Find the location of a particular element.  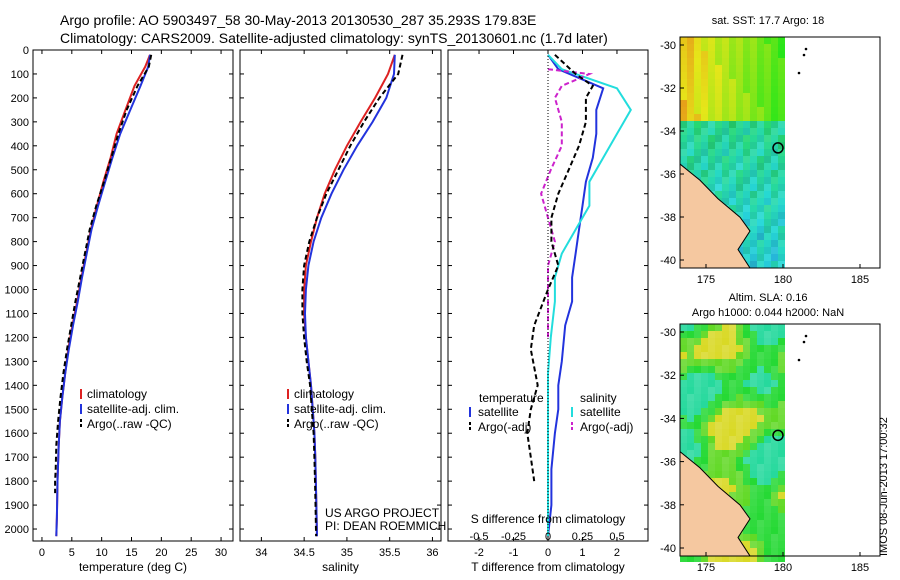

x-tick-label: 1 is located at coordinates (582, 553).